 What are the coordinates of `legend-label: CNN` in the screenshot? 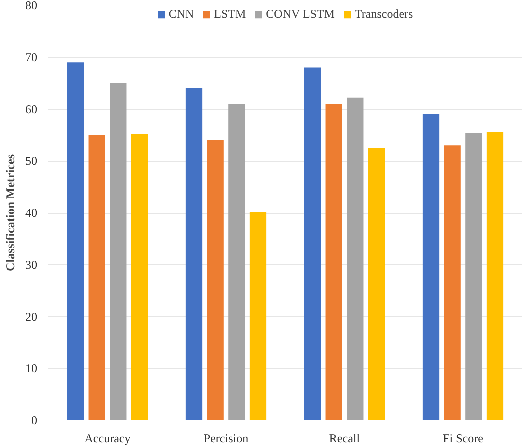 It's located at (181, 14).